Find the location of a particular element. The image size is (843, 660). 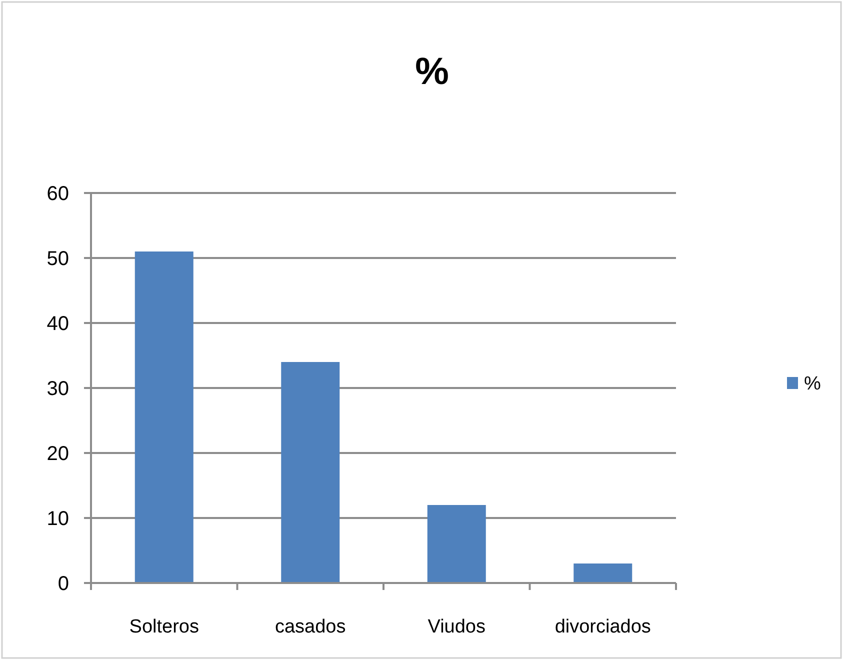

x-tick-label: casados is located at coordinates (310, 627).